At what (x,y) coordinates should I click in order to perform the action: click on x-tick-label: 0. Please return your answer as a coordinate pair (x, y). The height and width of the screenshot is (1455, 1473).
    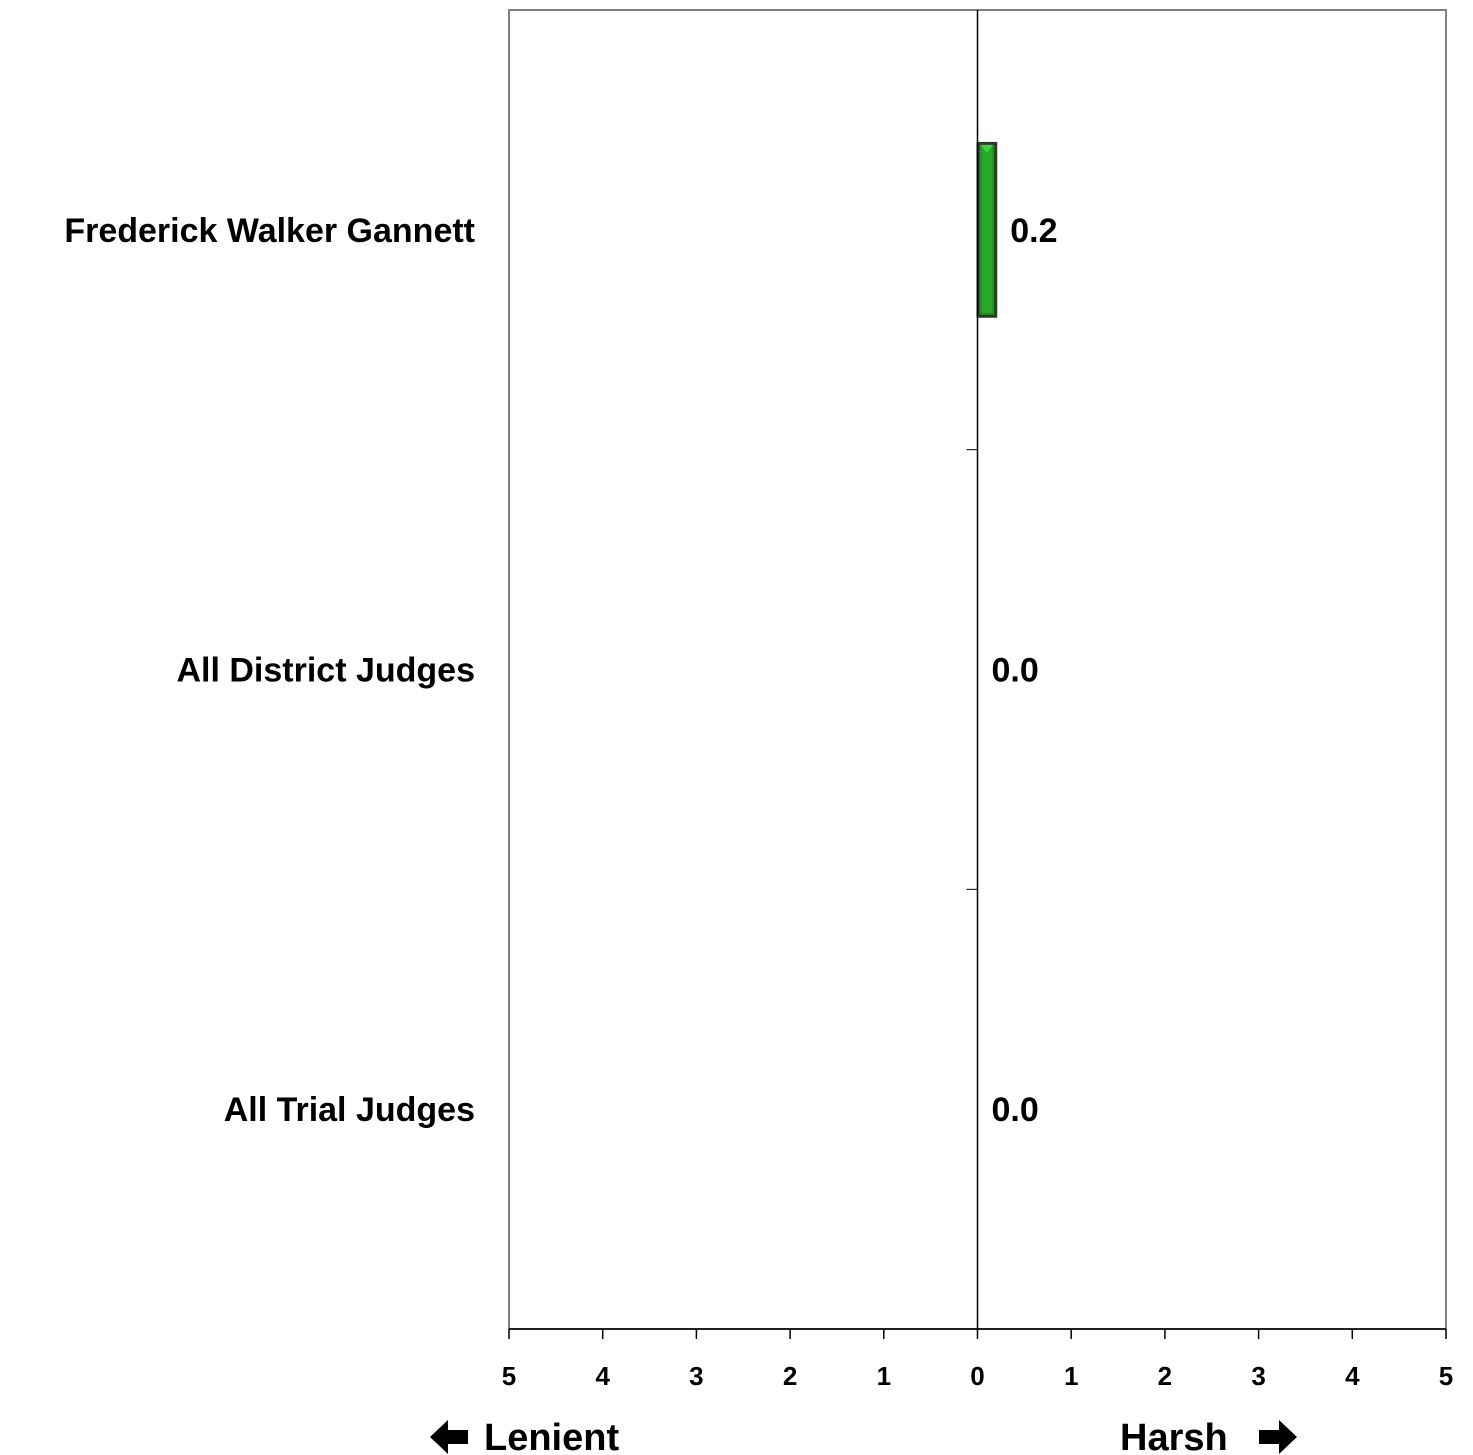
    Looking at the image, I should click on (977, 1376).